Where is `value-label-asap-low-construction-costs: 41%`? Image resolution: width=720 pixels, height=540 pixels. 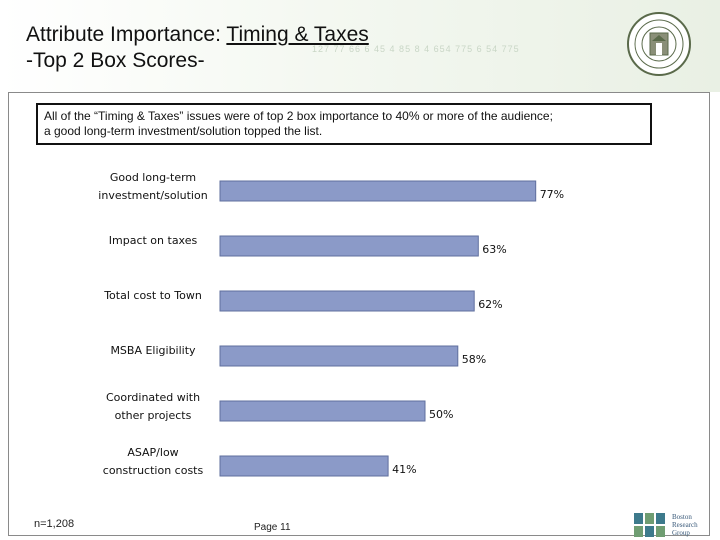 value-label-asap-low-construction-costs: 41% is located at coordinates (404, 469).